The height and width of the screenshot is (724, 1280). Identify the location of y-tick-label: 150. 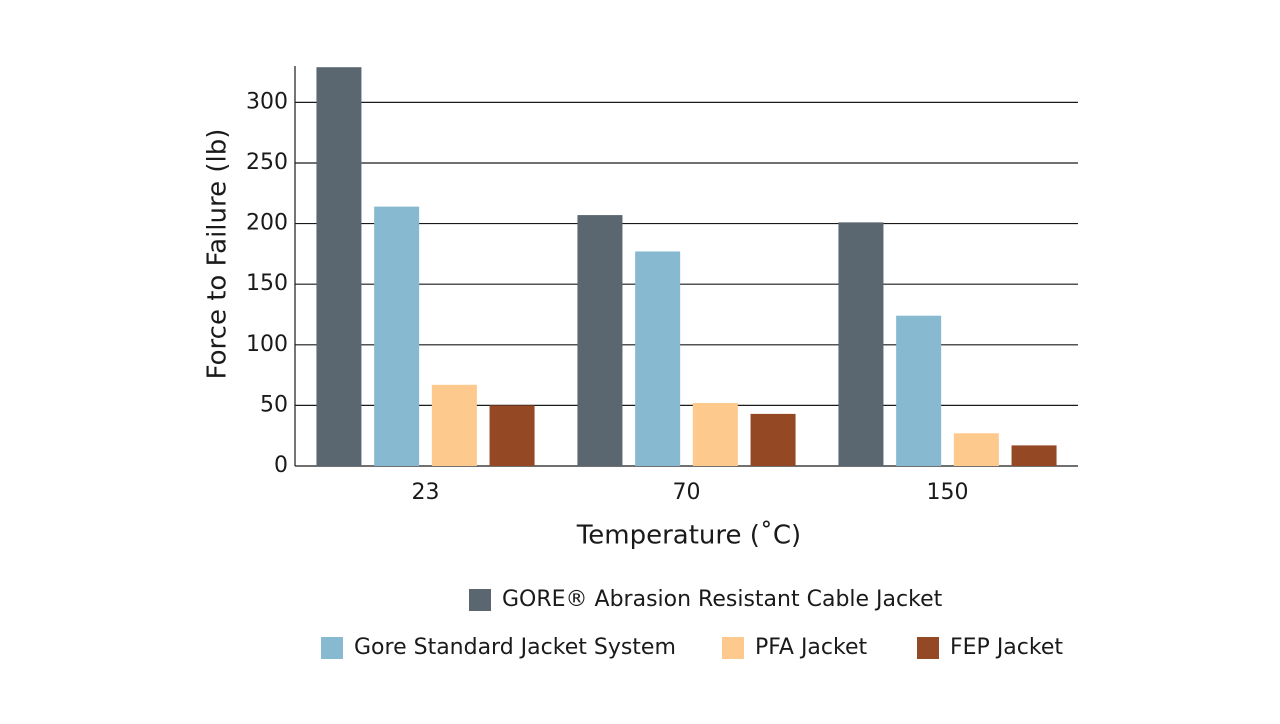
(267, 283).